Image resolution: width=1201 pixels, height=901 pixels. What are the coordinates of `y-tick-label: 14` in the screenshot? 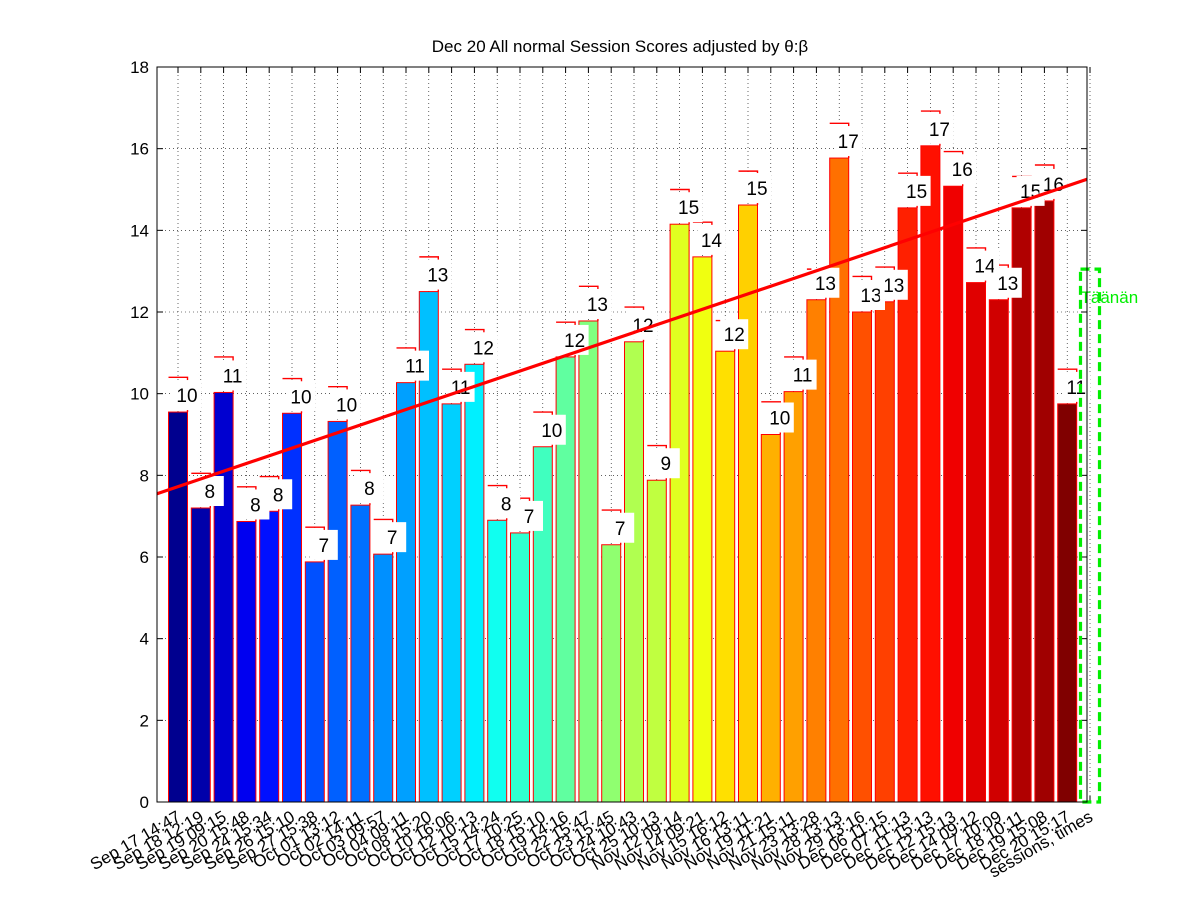 It's located at (139, 230).